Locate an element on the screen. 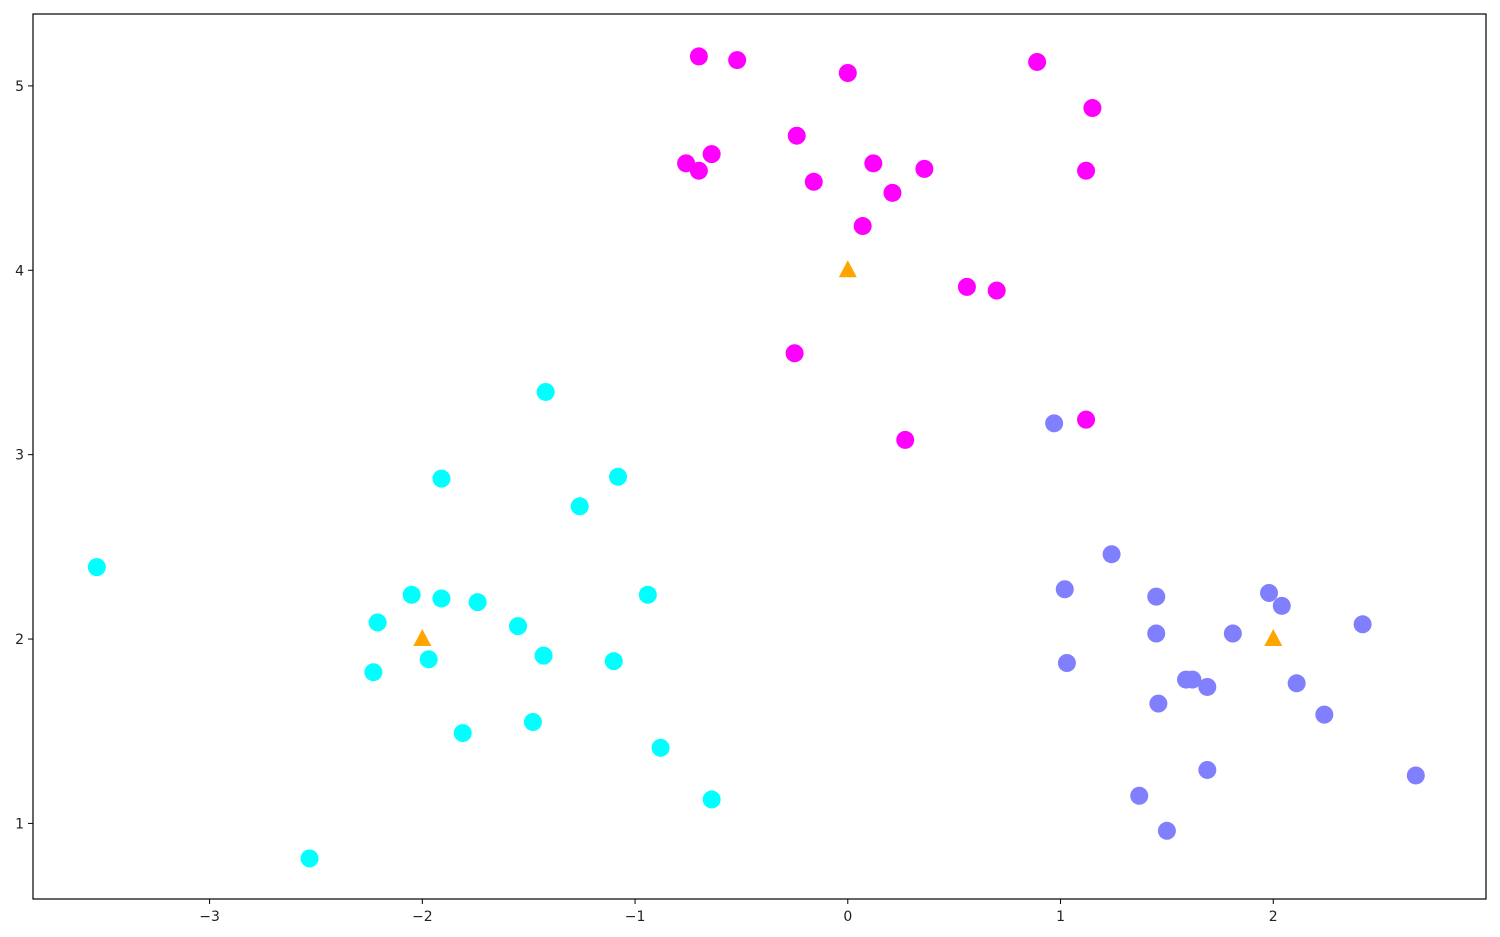 The height and width of the screenshot is (937, 1500). y-tick-label: 1 is located at coordinates (19, 824).